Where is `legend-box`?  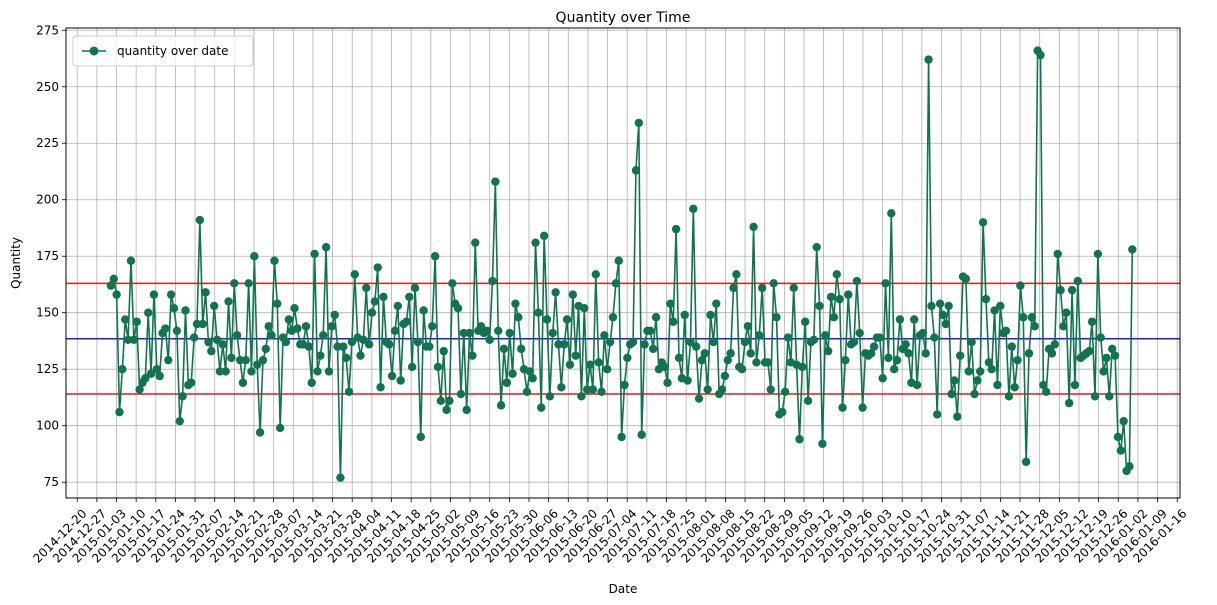
legend-box is located at coordinates (163, 51).